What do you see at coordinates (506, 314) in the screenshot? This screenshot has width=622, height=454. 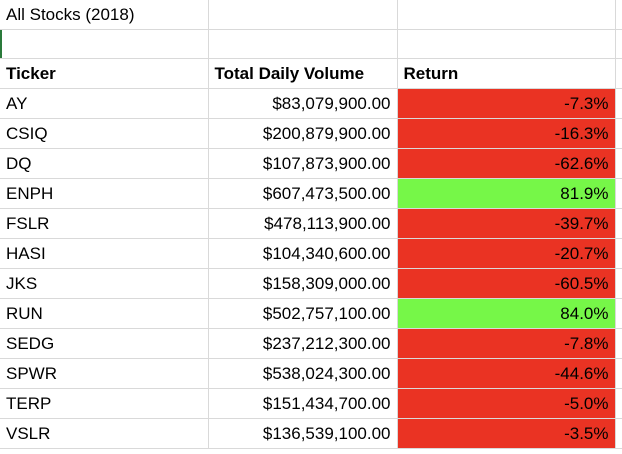 I see `return-cell: 84.0%` at bounding box center [506, 314].